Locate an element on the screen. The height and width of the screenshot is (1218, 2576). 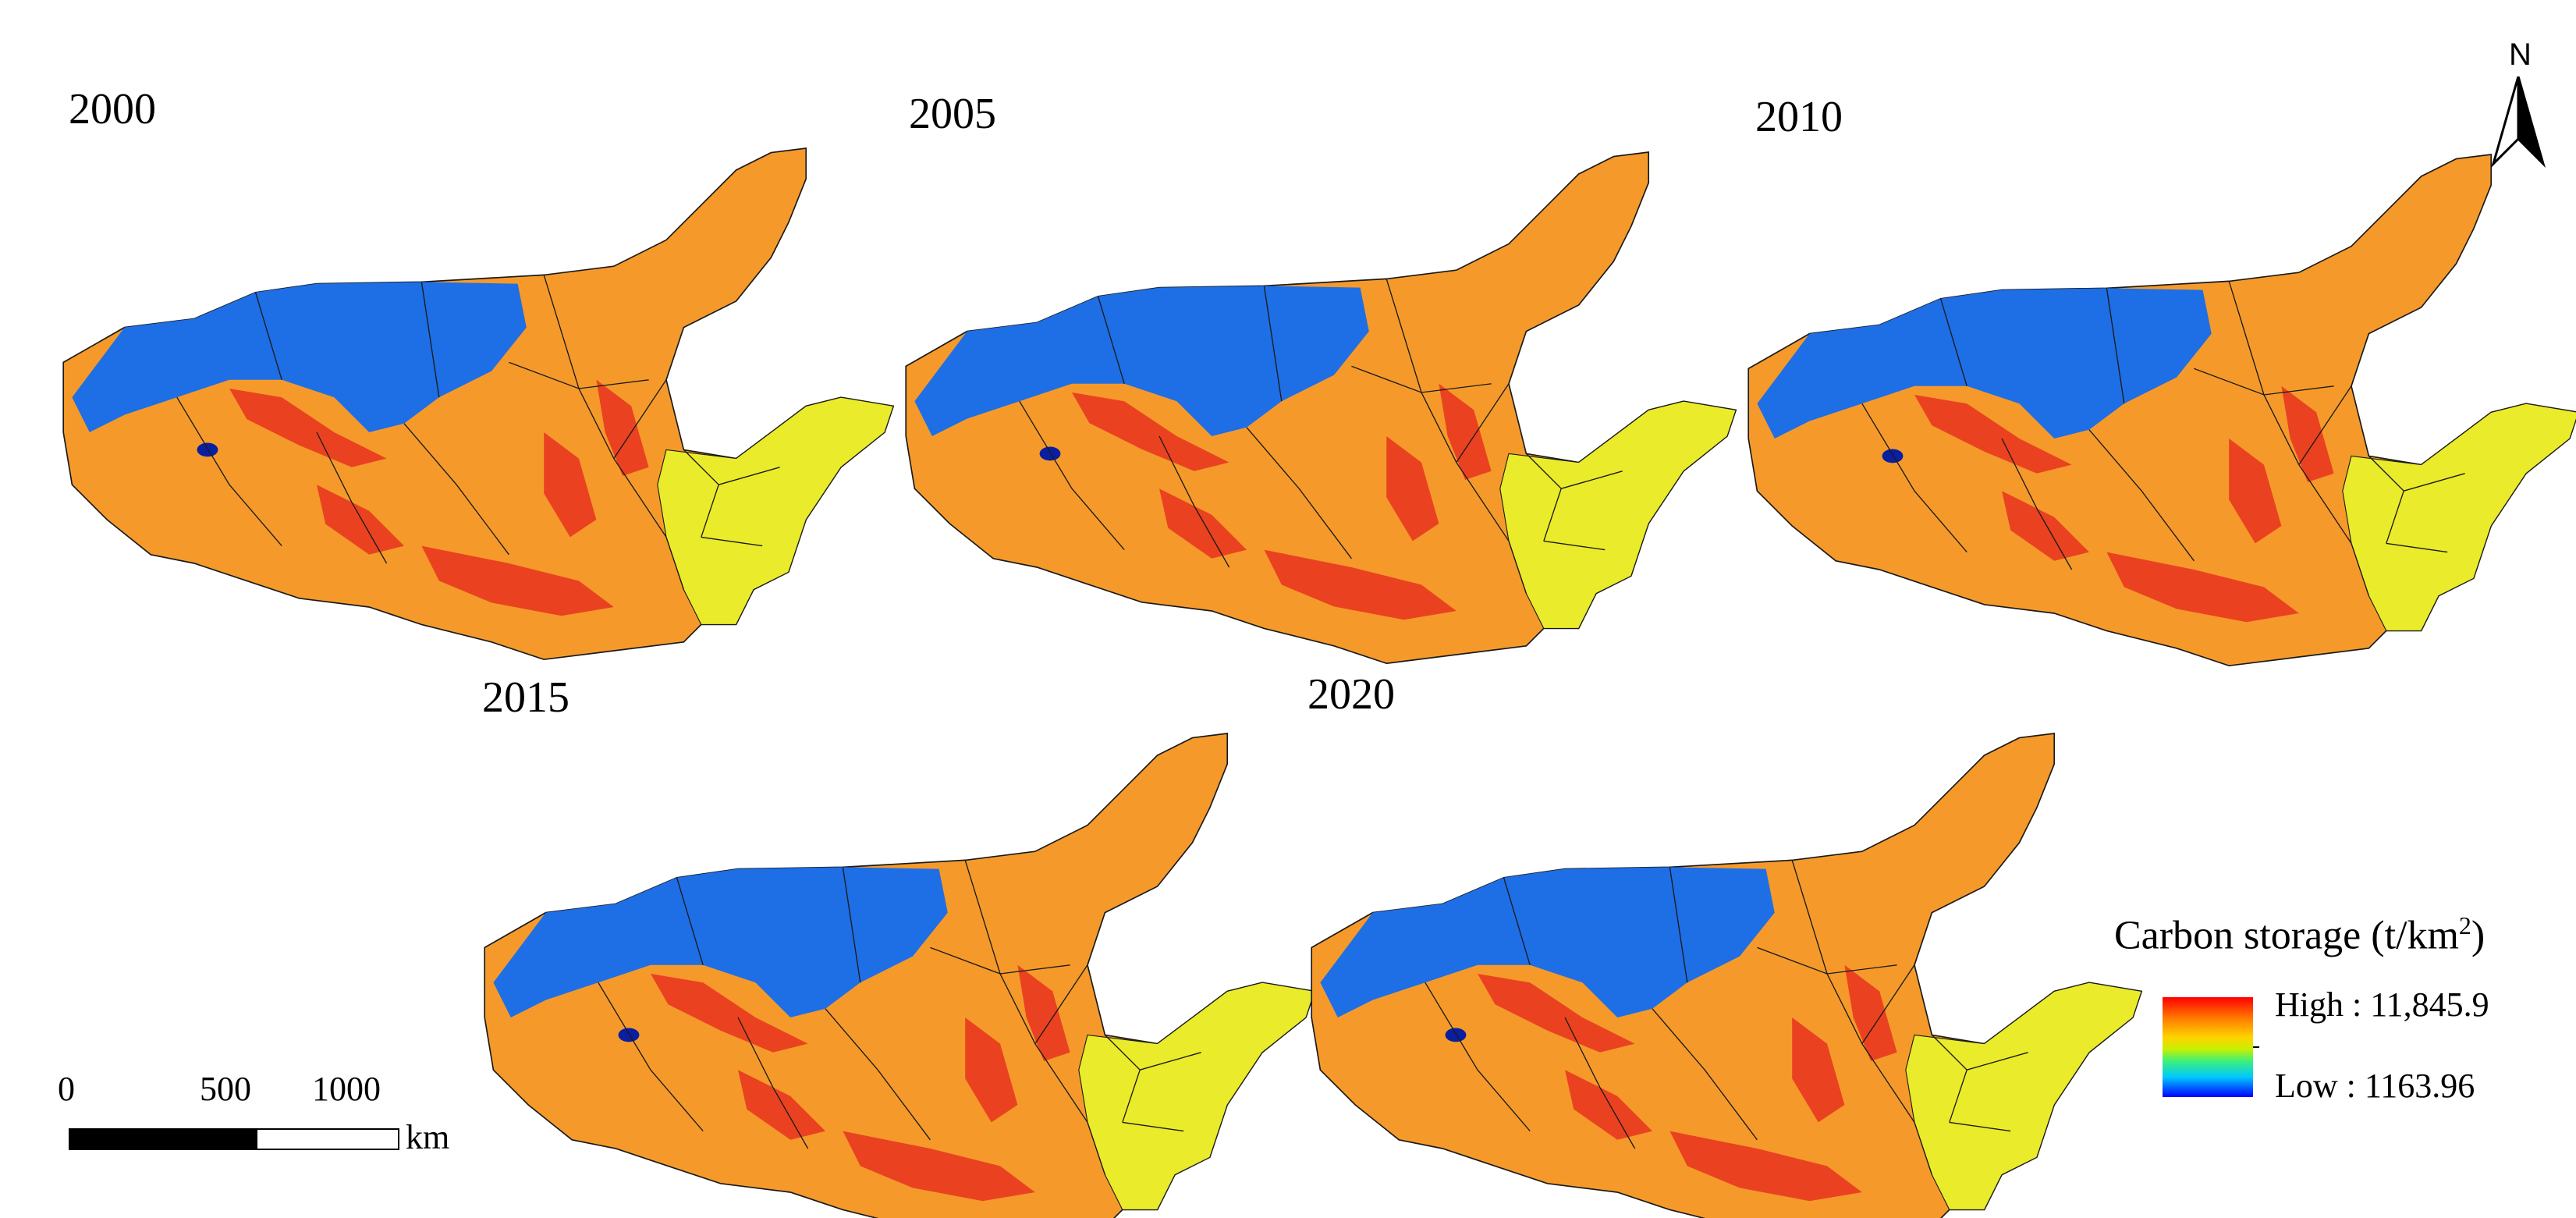
year-label: 2020 is located at coordinates (1351, 694).